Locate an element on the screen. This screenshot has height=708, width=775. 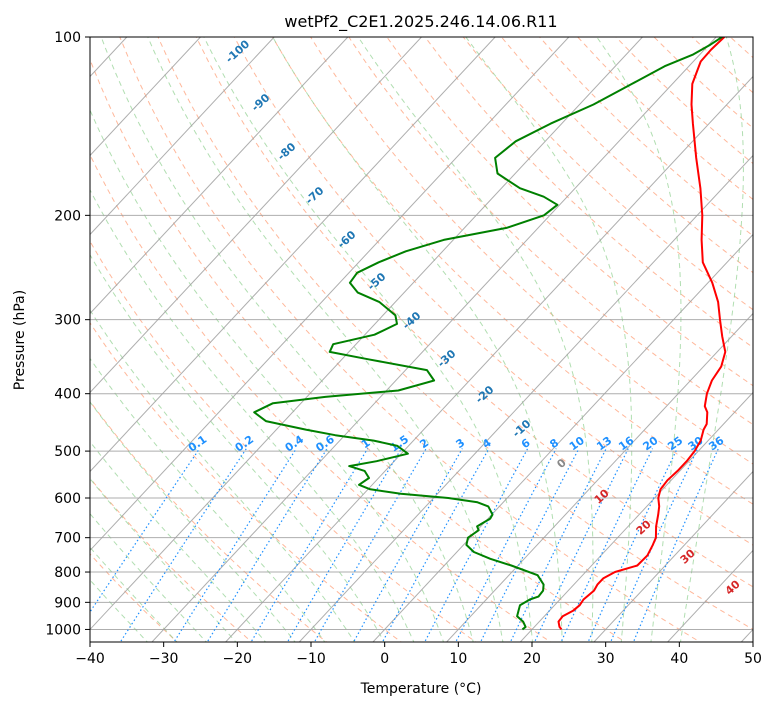
isotherm-label: -50 is located at coordinates (377, 281).